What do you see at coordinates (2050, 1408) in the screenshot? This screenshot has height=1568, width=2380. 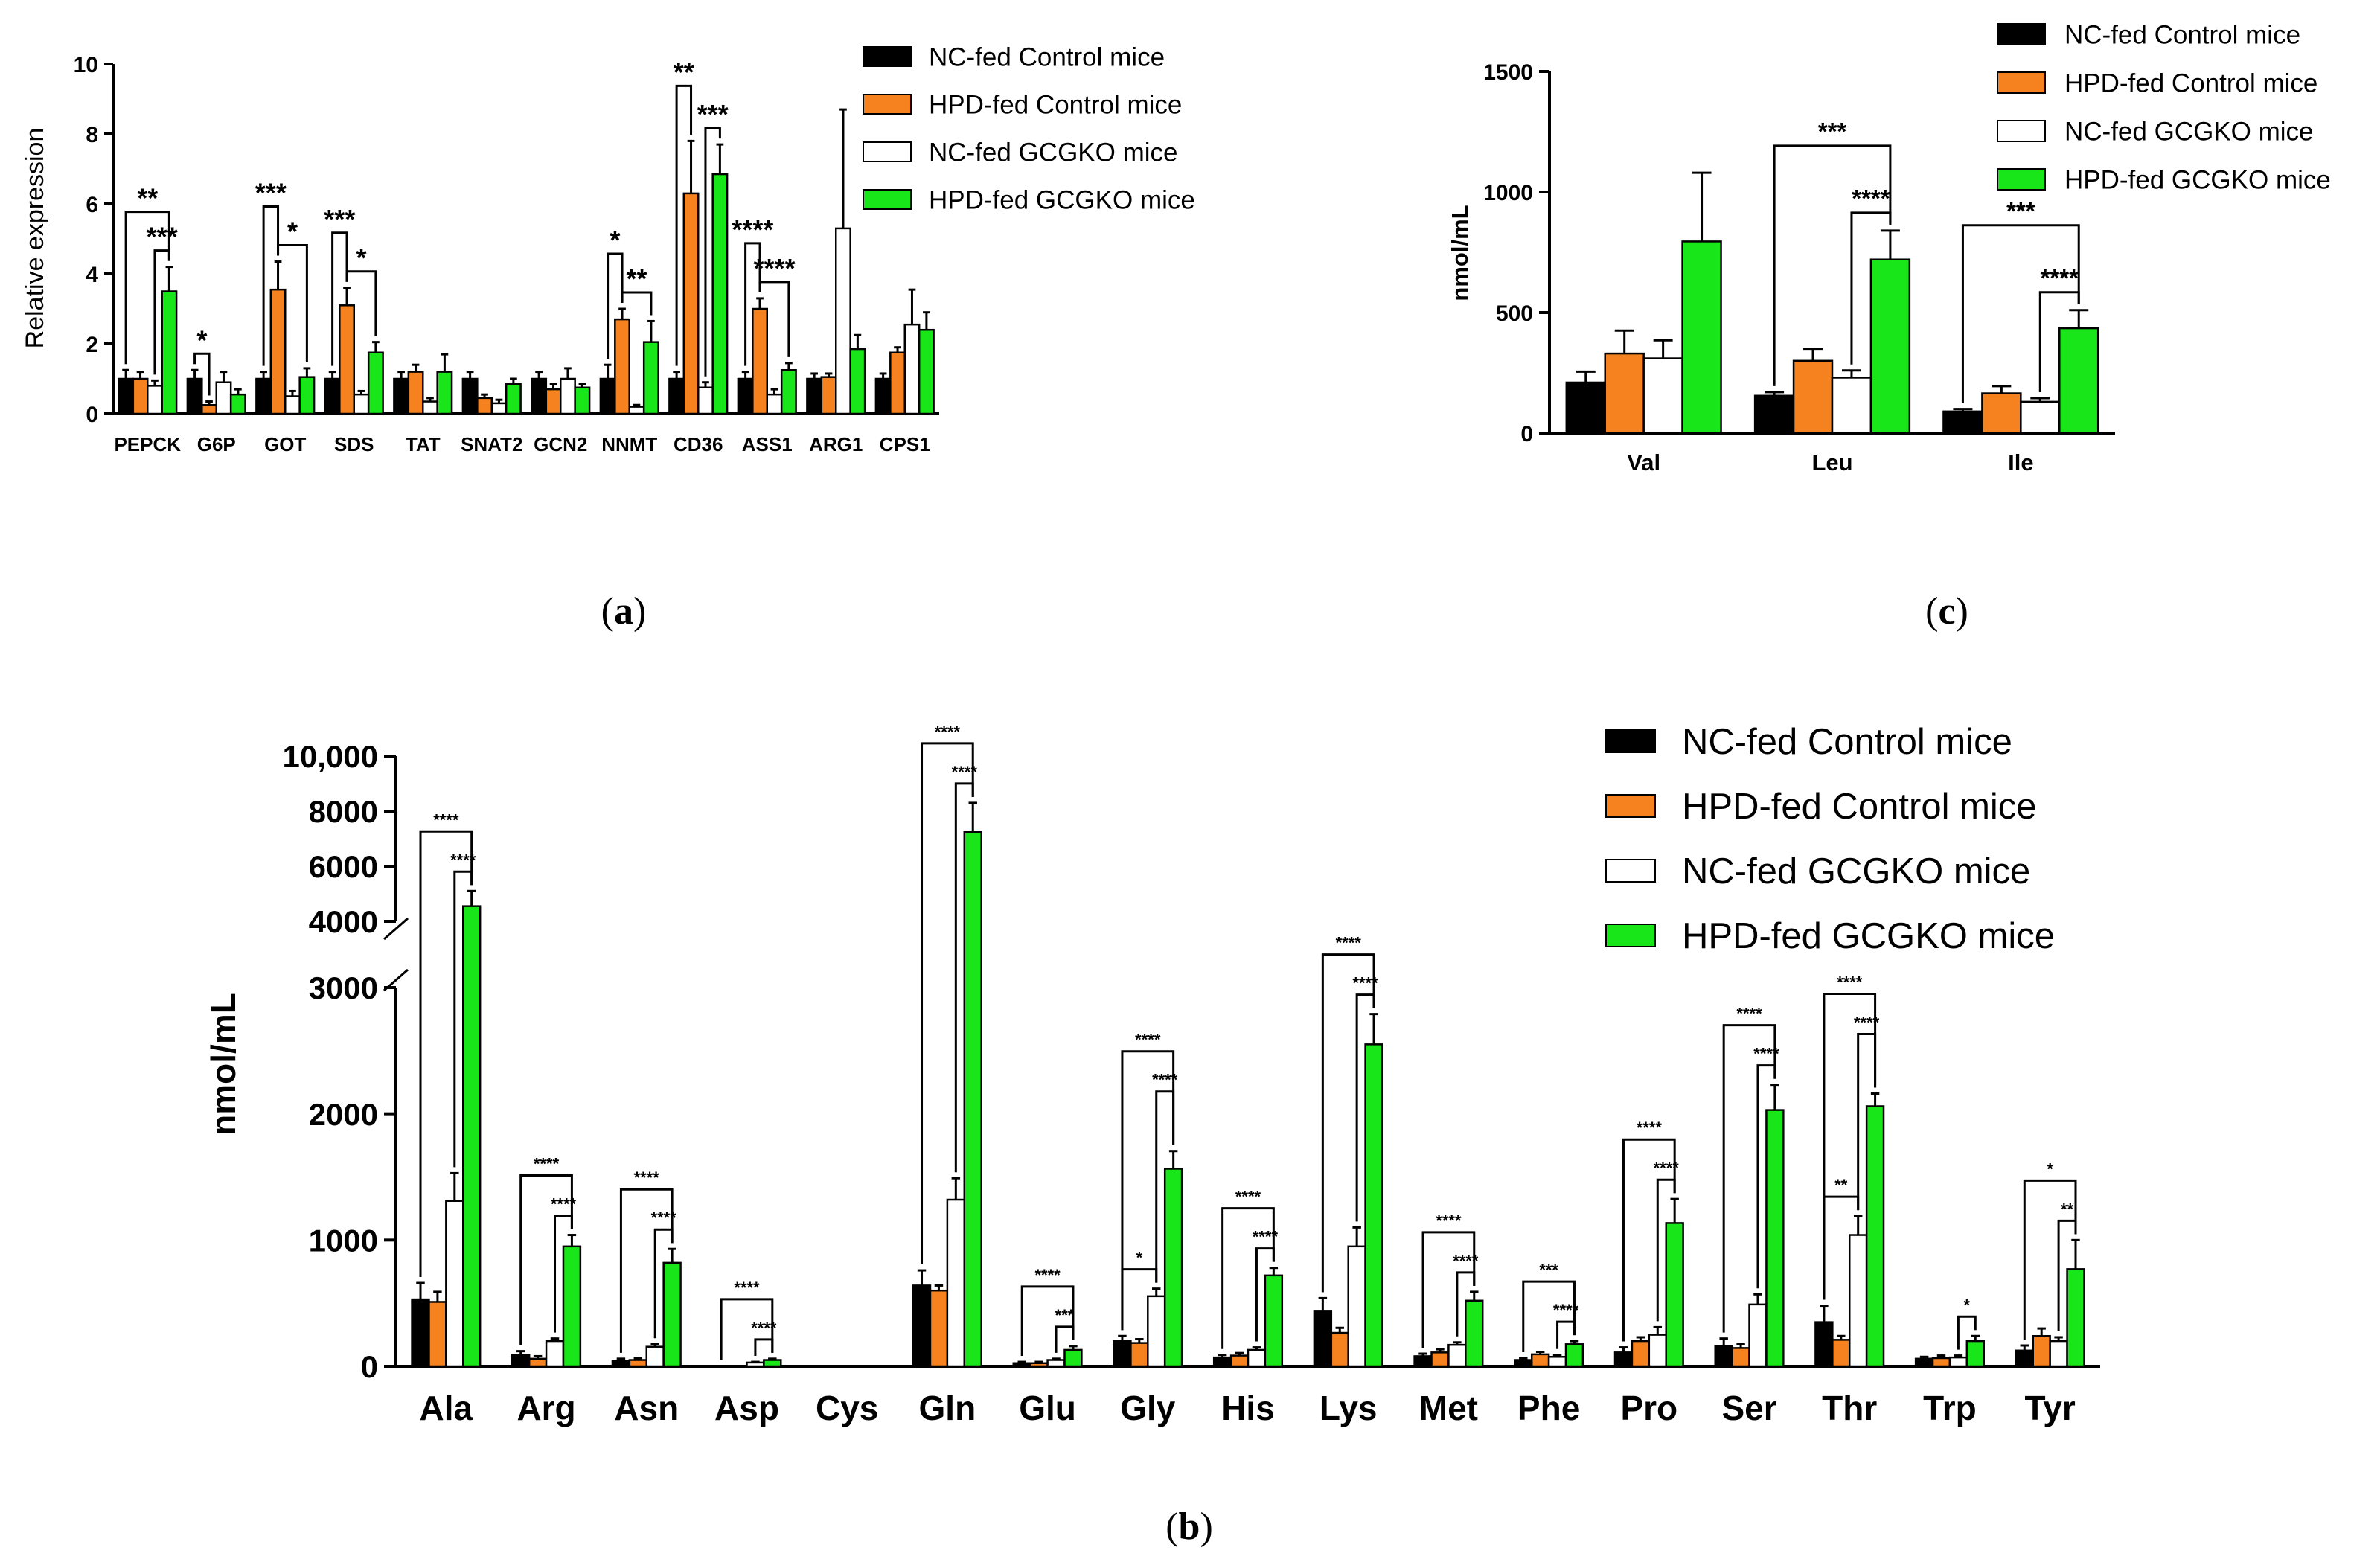 I see `panel-b-x-tick-label-tyr: Tyr` at bounding box center [2050, 1408].